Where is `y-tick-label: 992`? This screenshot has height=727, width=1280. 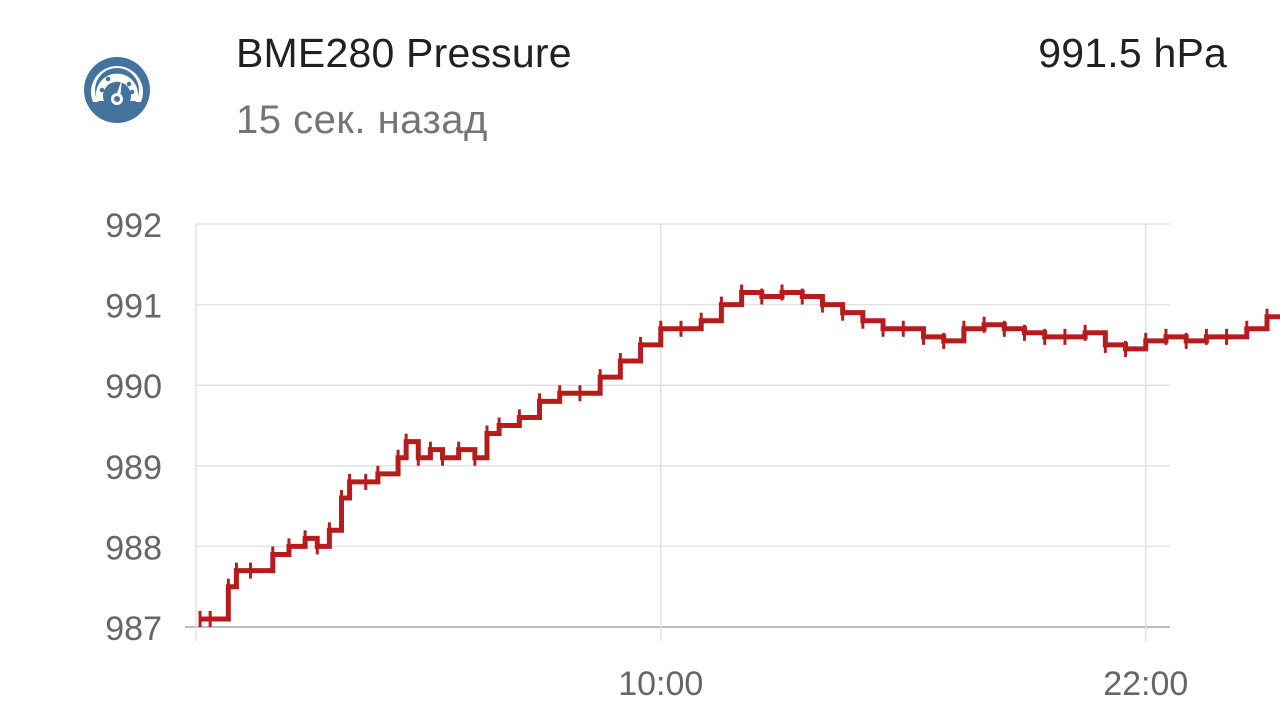 y-tick-label: 992 is located at coordinates (133, 226).